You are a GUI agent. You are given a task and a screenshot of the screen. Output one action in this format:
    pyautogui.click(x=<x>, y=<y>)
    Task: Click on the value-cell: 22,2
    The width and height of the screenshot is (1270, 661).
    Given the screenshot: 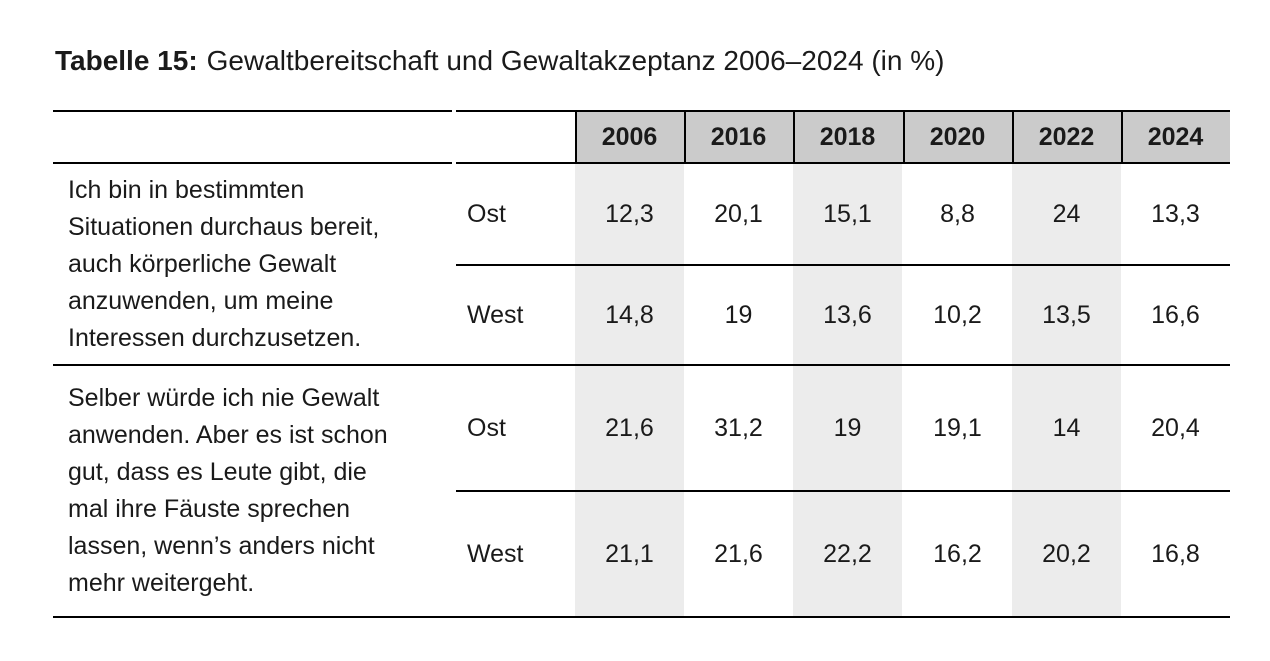 What is the action you would take?
    pyautogui.click(x=847, y=554)
    